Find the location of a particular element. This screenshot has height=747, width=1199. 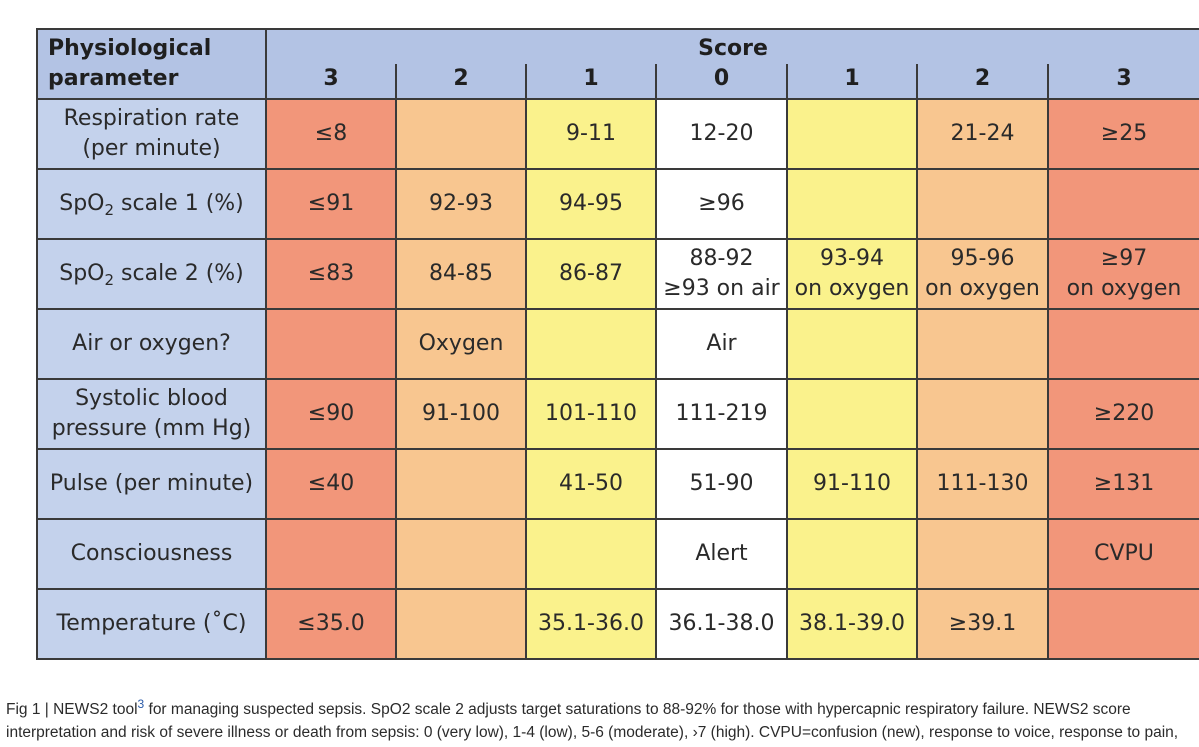

caption-reference: 3 is located at coordinates (141, 703).